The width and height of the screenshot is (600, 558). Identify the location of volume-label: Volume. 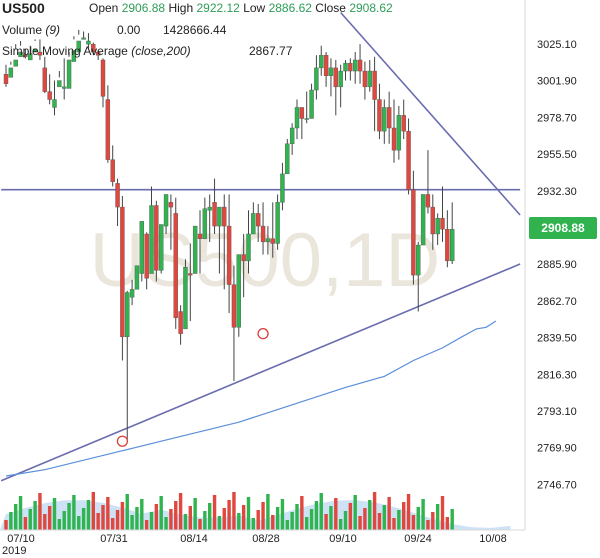
(22, 30).